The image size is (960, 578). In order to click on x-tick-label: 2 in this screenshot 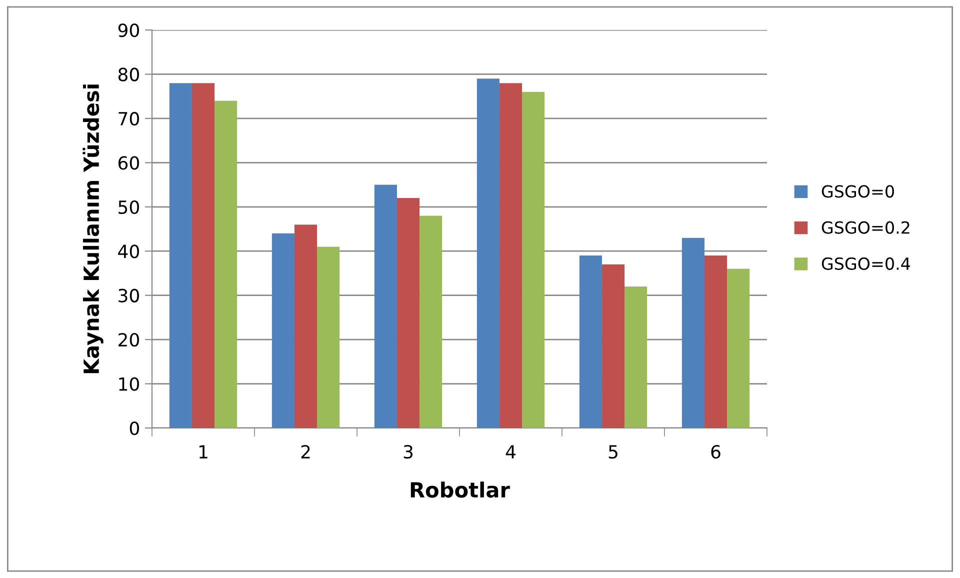, I will do `click(305, 451)`.